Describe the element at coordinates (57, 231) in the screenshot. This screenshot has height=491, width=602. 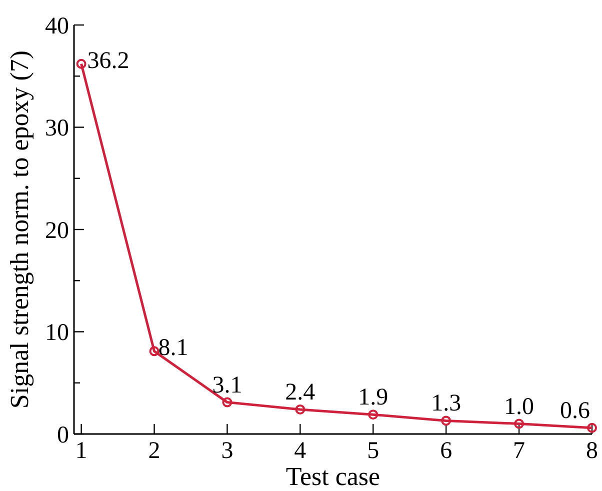
I see `y-tick-label: 20` at that location.